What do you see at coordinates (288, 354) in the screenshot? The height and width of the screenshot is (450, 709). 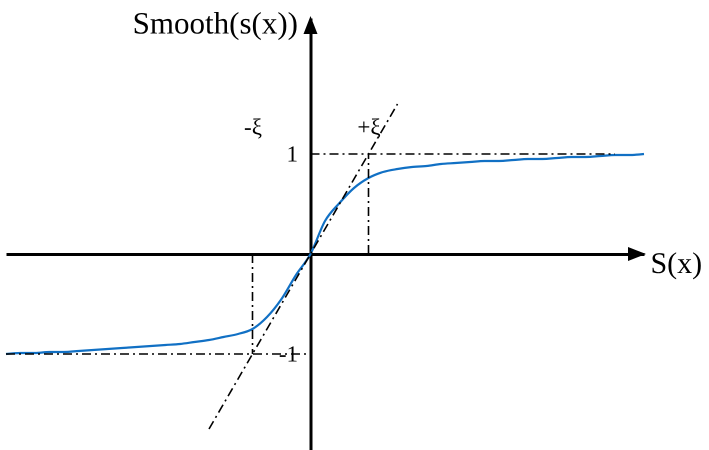 I see `y-tick-label: -1` at bounding box center [288, 354].